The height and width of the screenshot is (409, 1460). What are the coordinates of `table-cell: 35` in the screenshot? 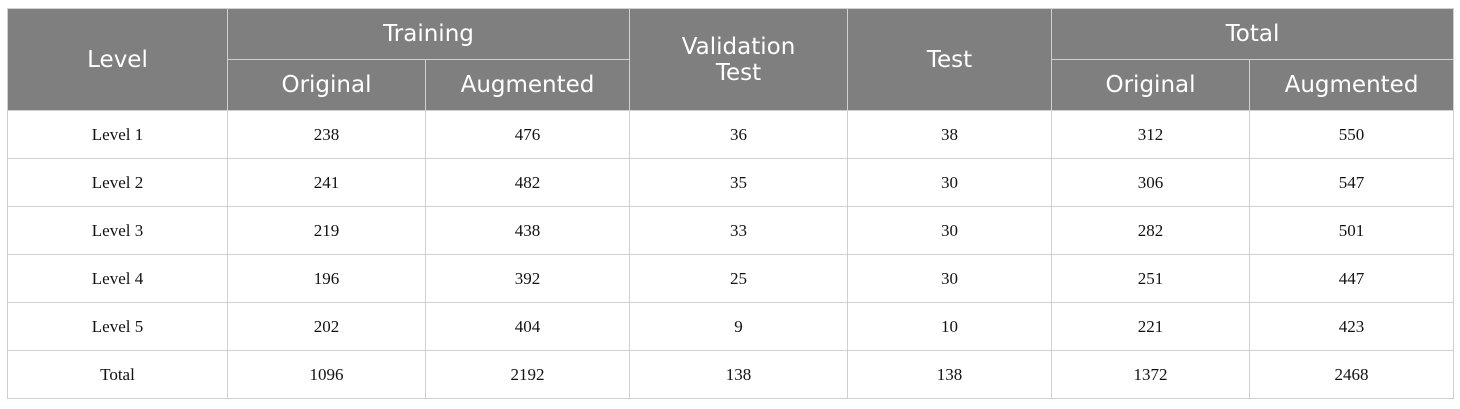 It's located at (739, 182).